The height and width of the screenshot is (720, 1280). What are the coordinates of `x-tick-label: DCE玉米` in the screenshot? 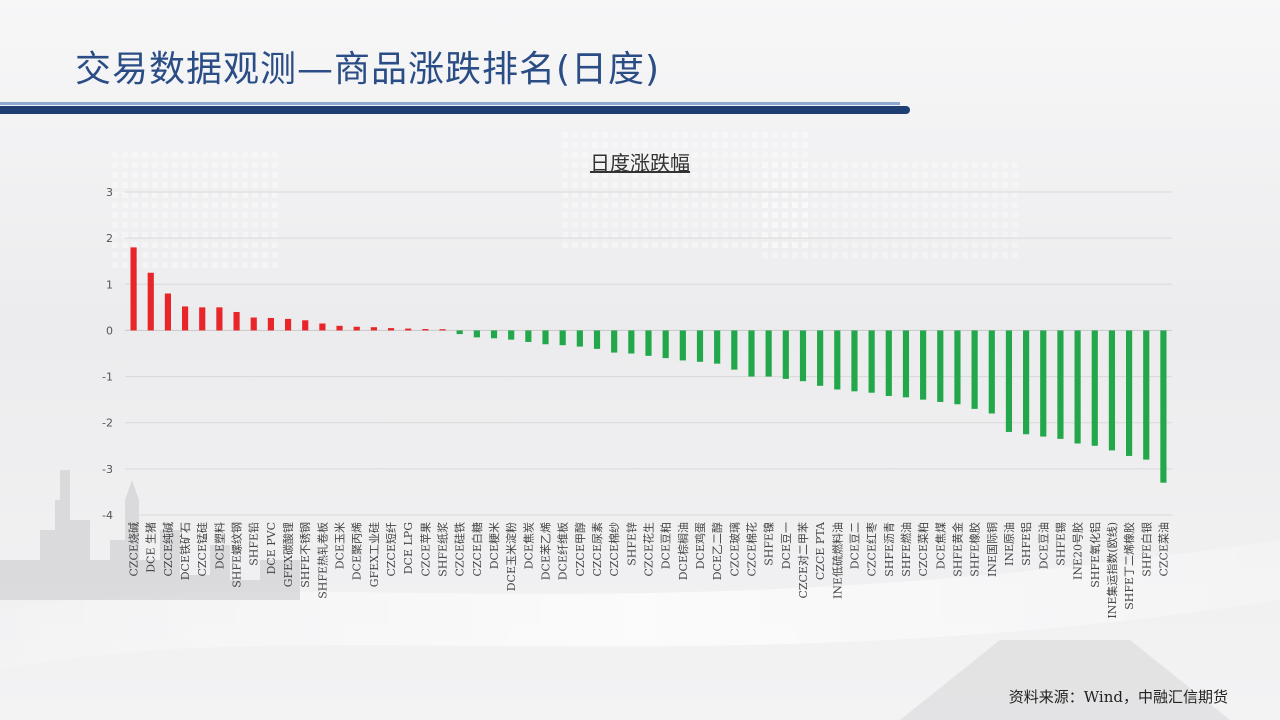 It's located at (340, 545).